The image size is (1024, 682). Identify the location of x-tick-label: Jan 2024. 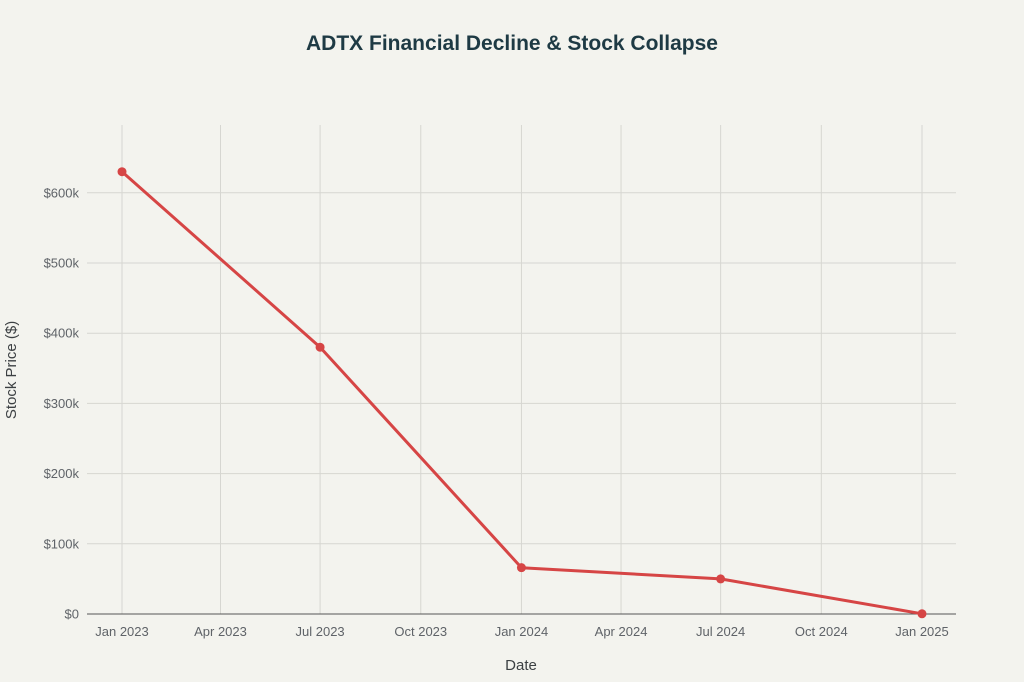
(522, 631).